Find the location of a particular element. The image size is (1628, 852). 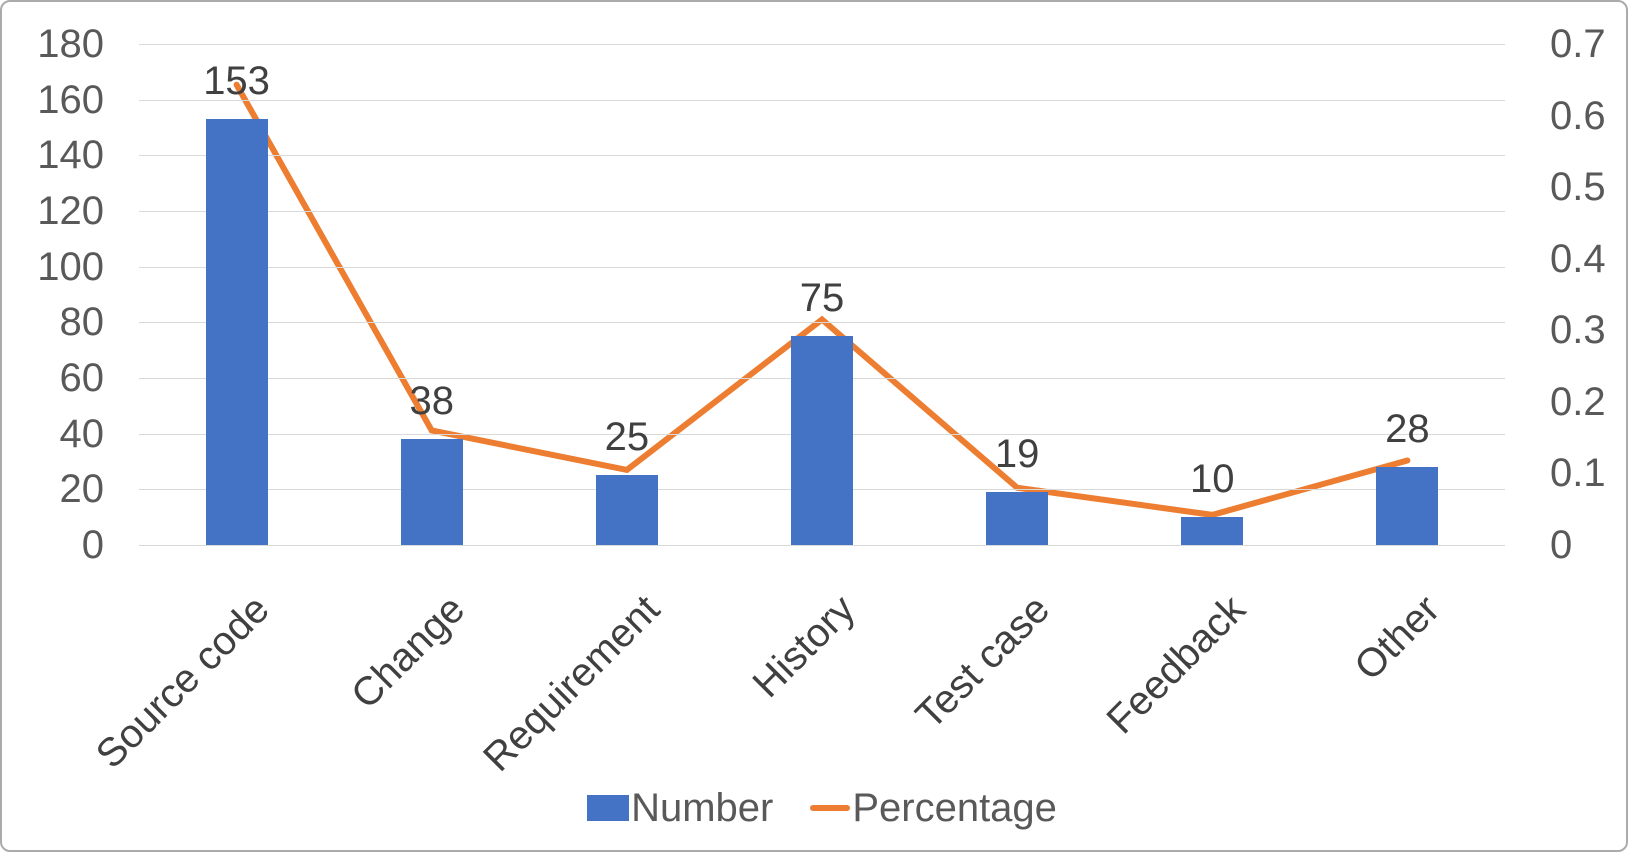

y-axis-tick-right: 0.2 is located at coordinates (1578, 401).